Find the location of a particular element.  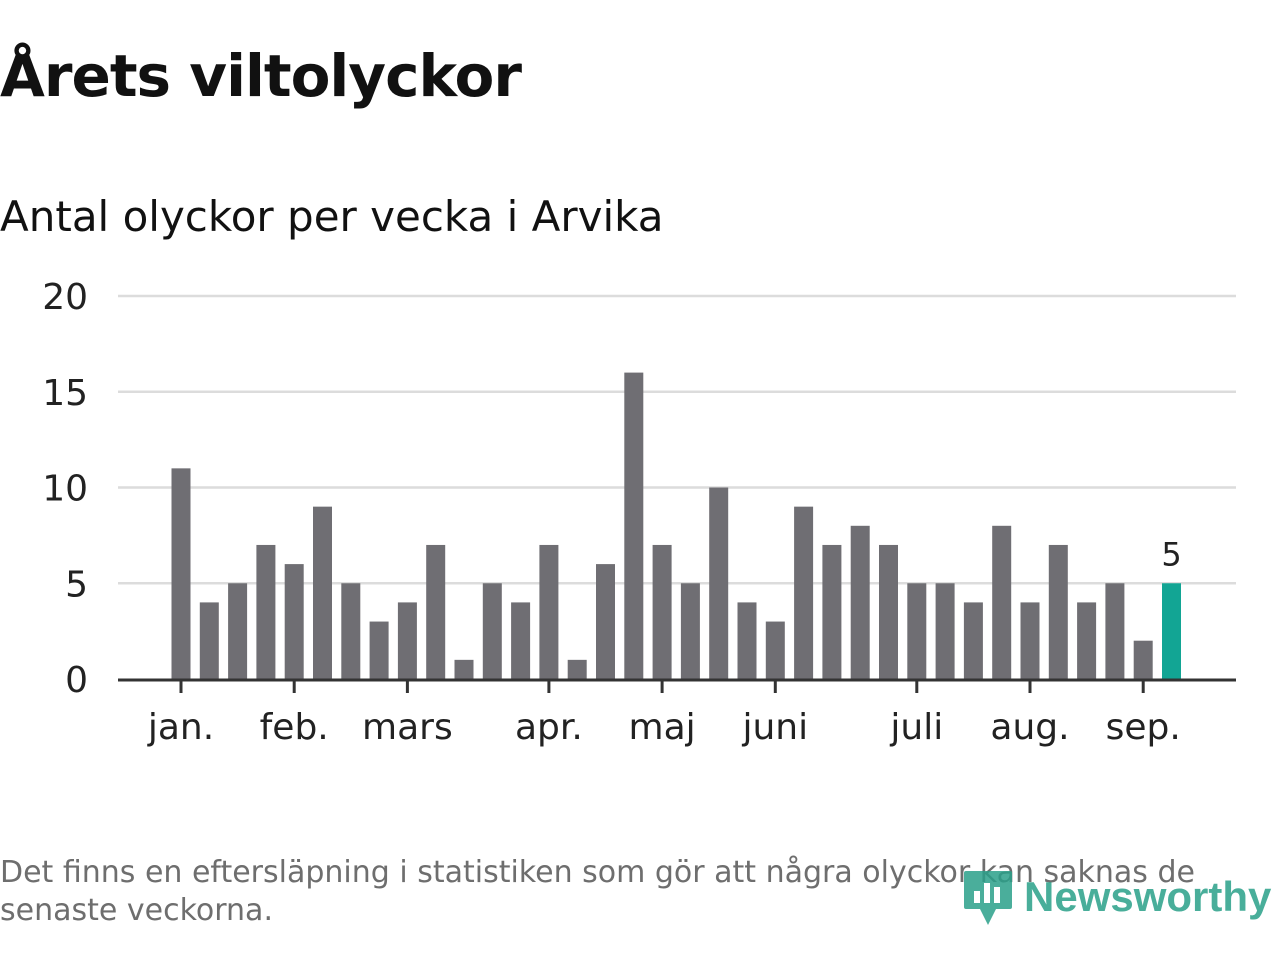

bar-highlight is located at coordinates (1171, 631).